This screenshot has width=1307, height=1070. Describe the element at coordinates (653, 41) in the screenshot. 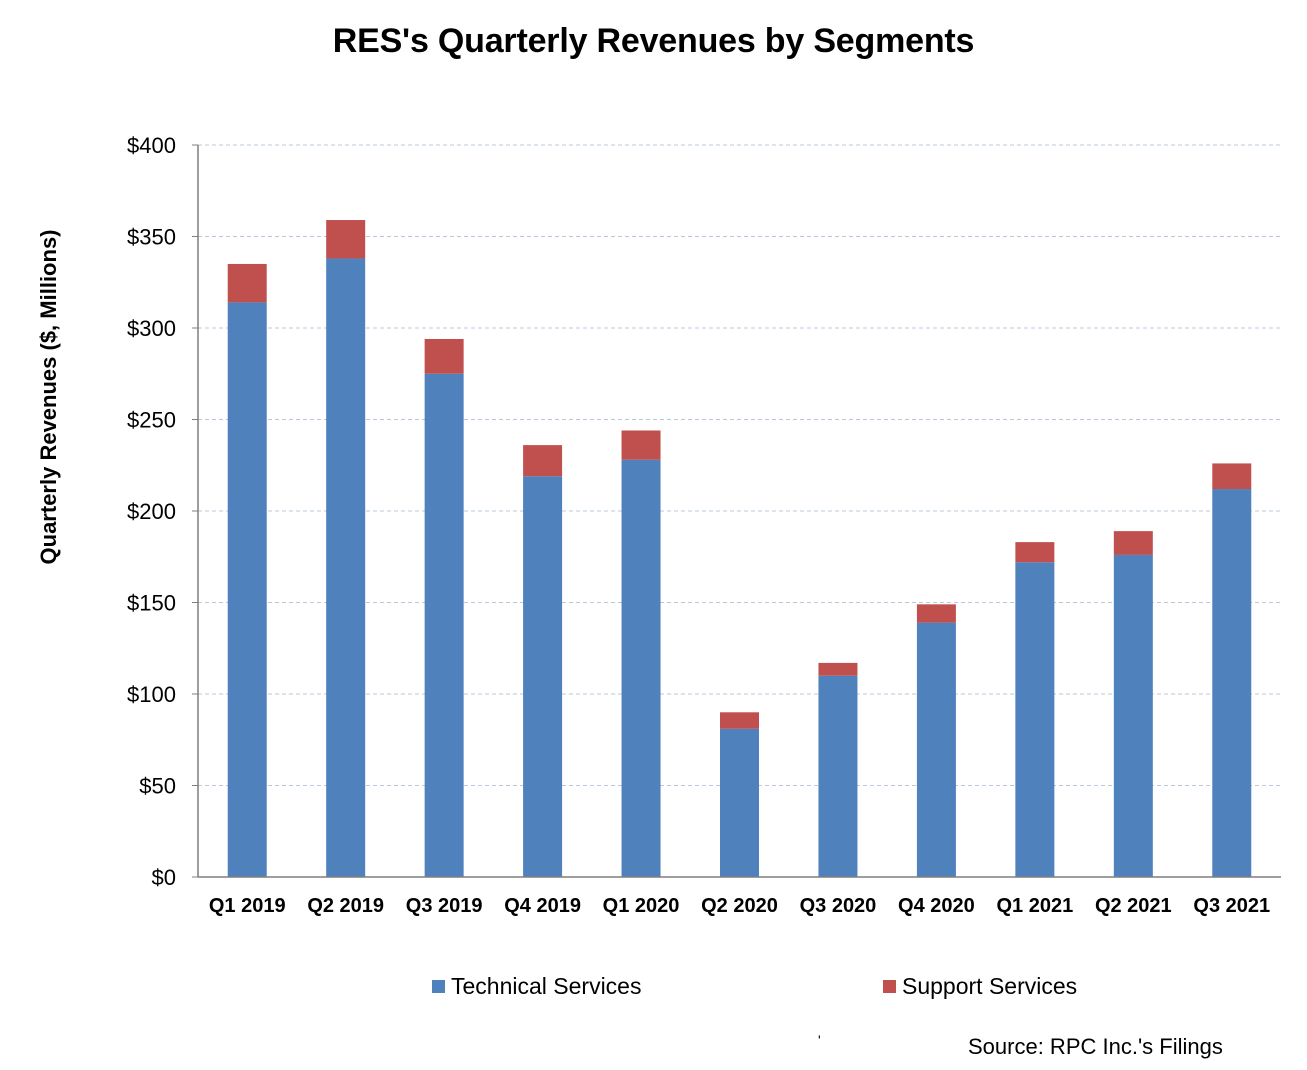

I see `chart-title: RES's Quarterly Revenues by Segments` at that location.